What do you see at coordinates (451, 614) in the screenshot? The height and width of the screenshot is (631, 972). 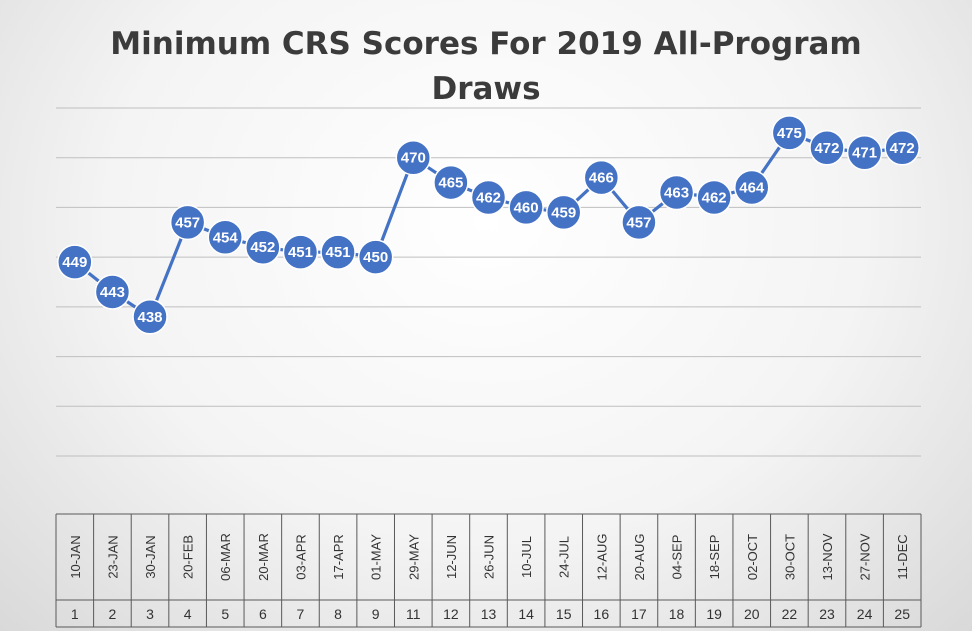 I see `x-tick-label-number: 12` at bounding box center [451, 614].